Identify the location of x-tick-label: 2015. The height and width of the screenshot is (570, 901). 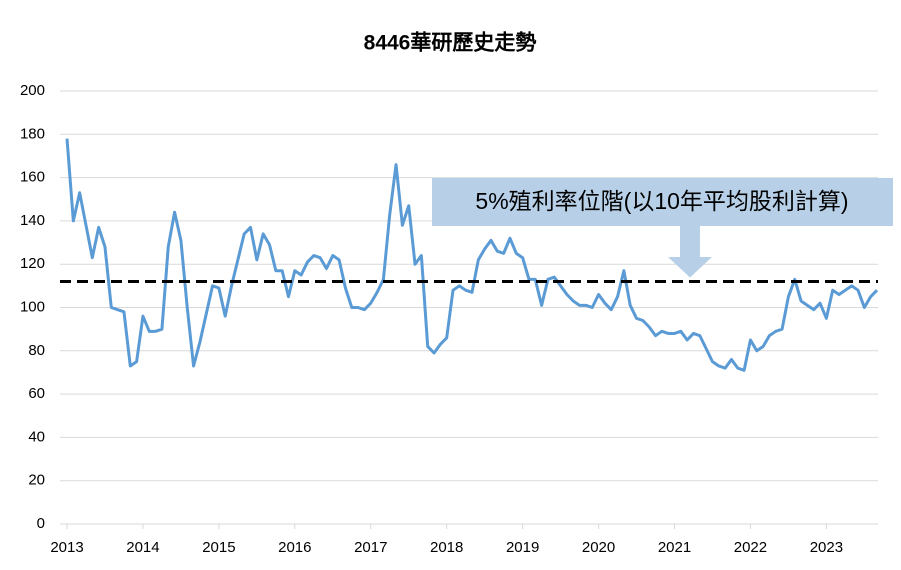
(218, 547).